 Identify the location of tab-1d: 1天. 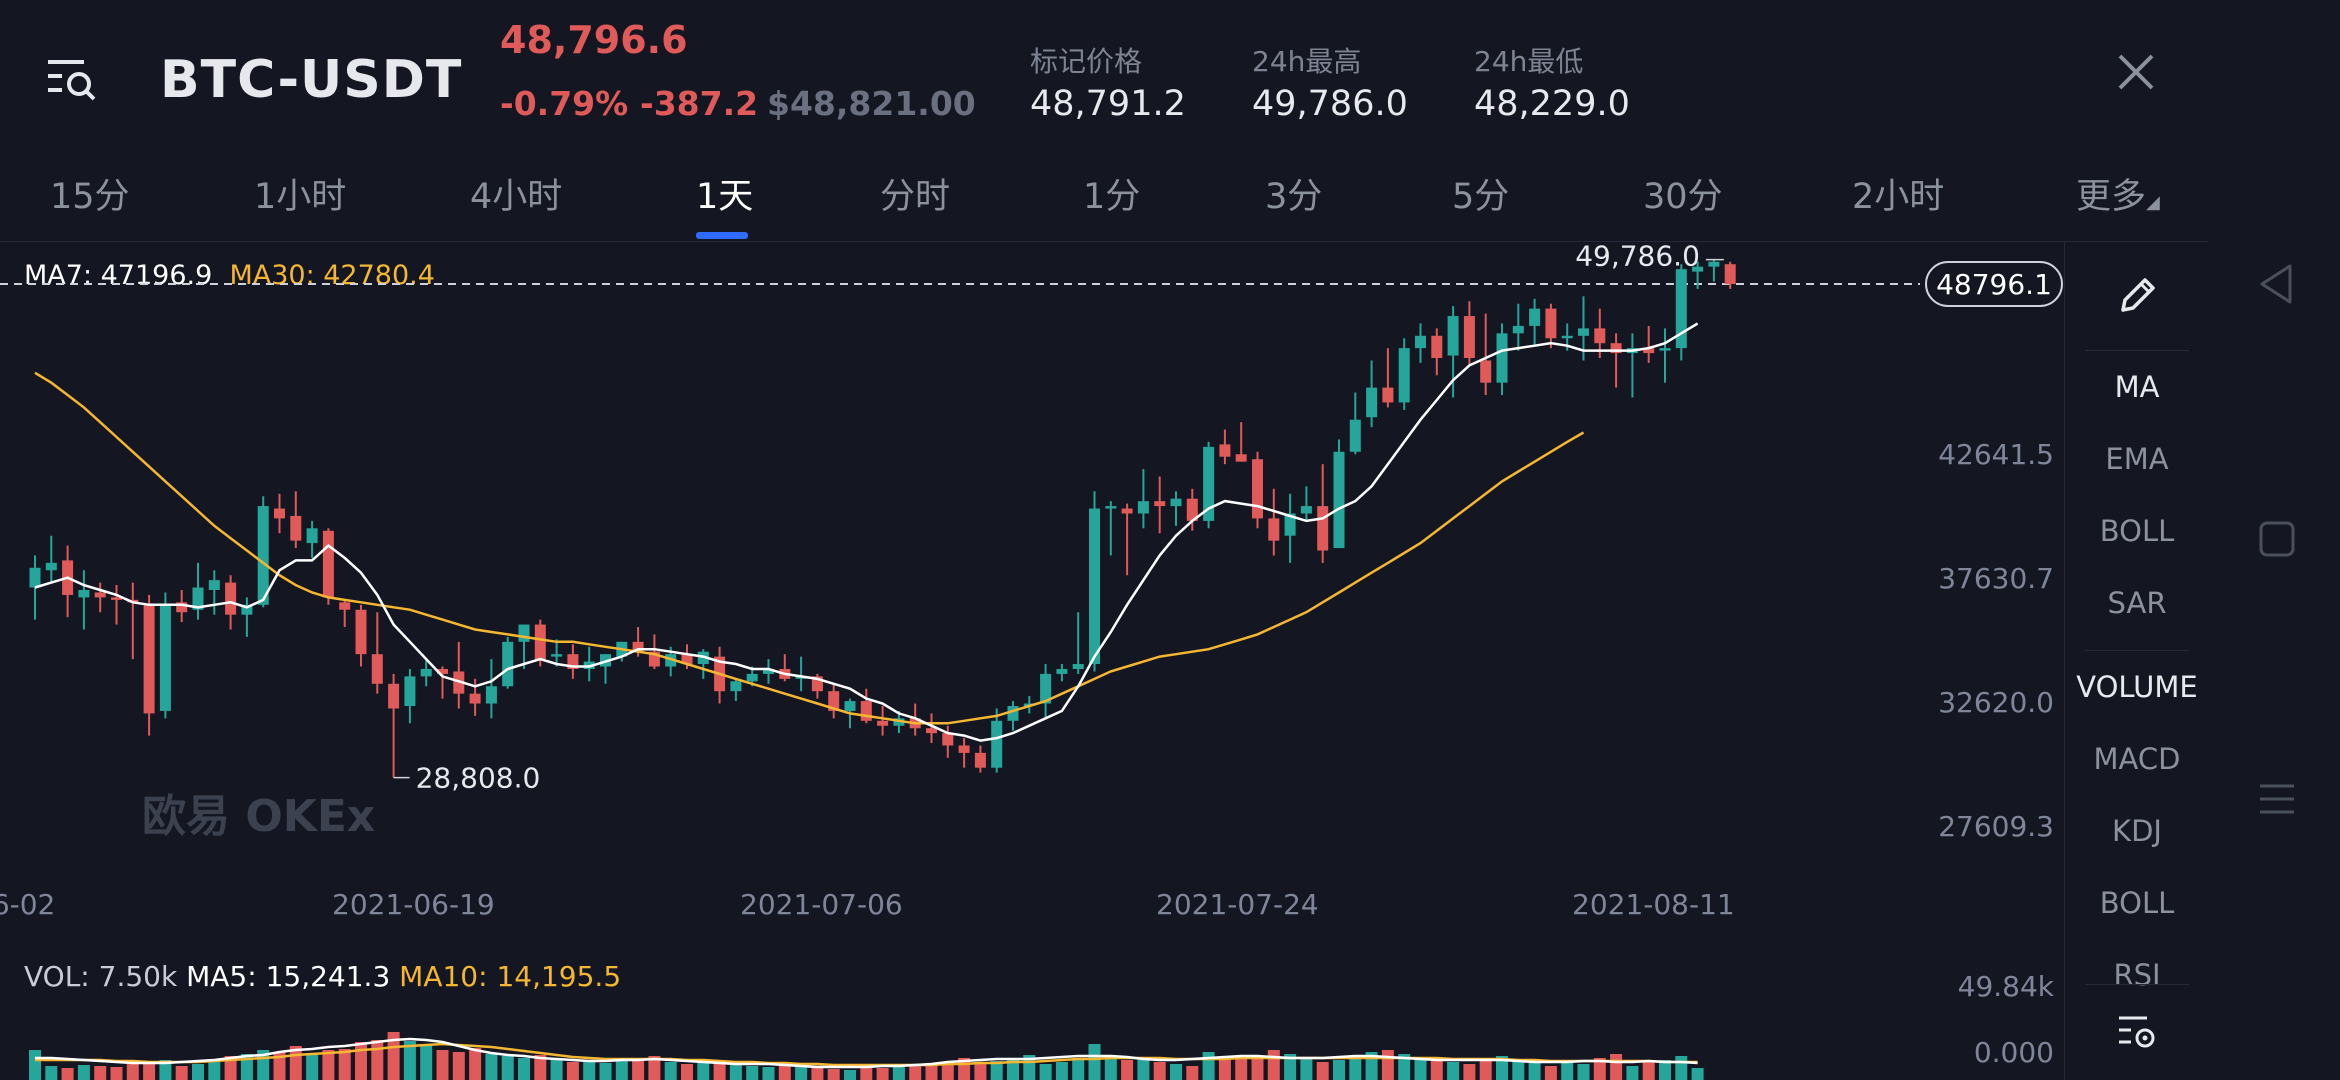
(725, 197).